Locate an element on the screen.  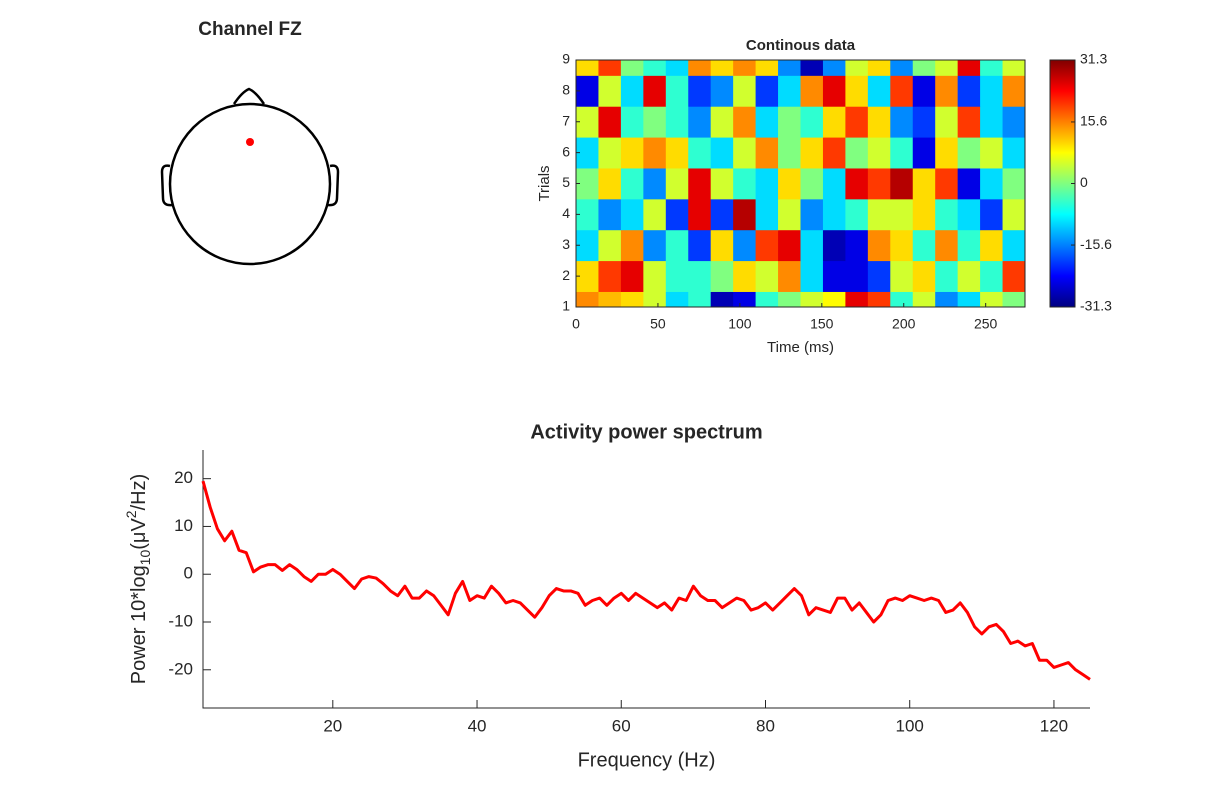
x-tick-label: 200 is located at coordinates (904, 324).